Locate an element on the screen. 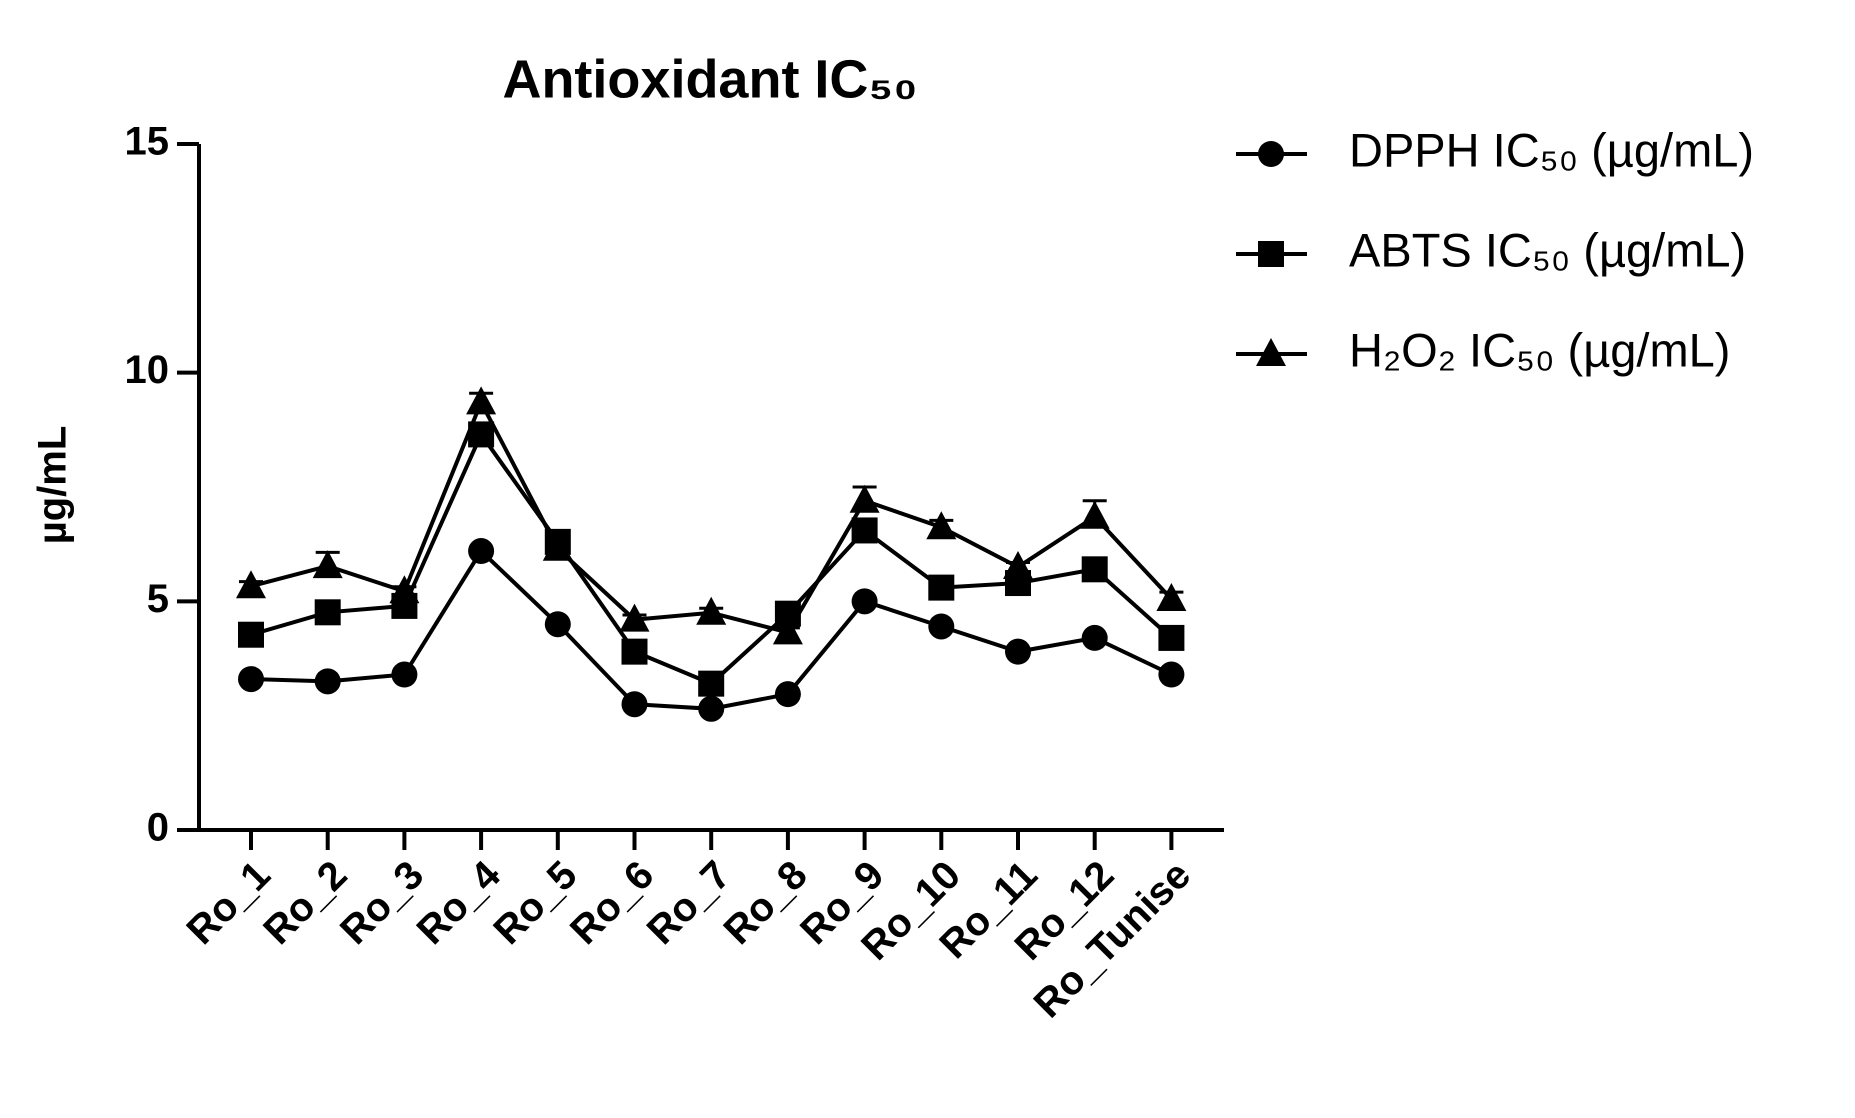 The image size is (1855, 1118). legend-label: ABTS IC₅₀ (µg/mL) is located at coordinates (1547, 249).